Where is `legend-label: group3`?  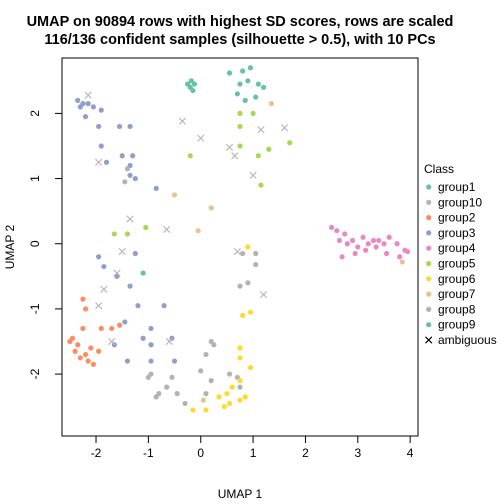
legend-label: group3 is located at coordinates (457, 233).